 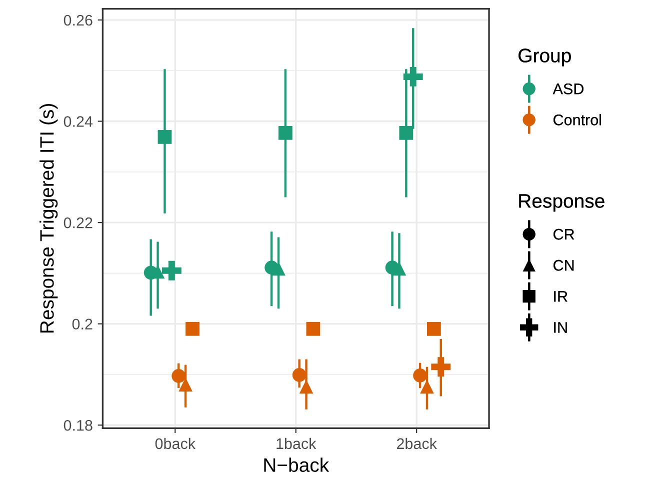 What do you see at coordinates (297, 465) in the screenshot?
I see `x-axis-title: N−back` at bounding box center [297, 465].